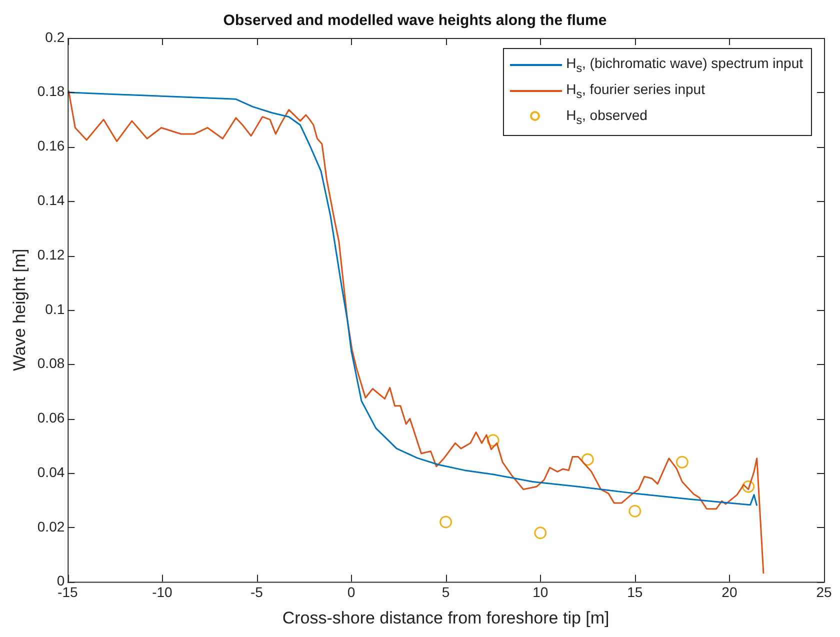 Image resolution: width=840 pixels, height=637 pixels. I want to click on x-tick-label: 0, so click(351, 592).